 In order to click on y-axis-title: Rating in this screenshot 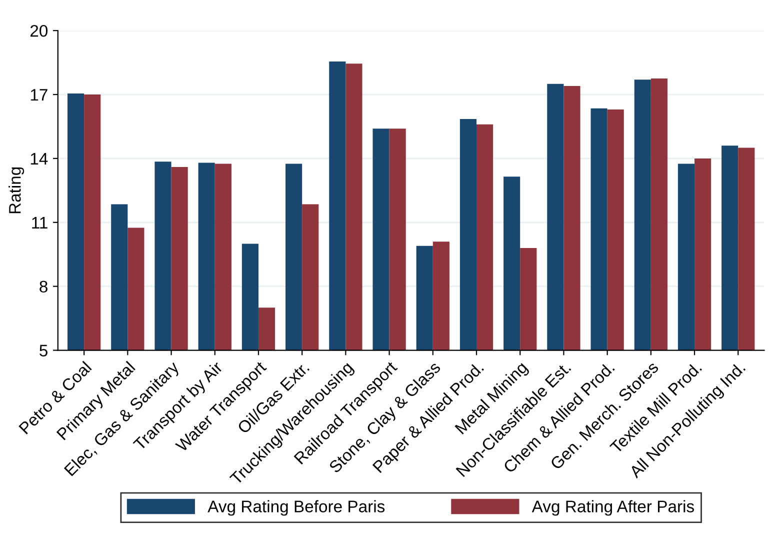, I will do `click(16, 190)`.